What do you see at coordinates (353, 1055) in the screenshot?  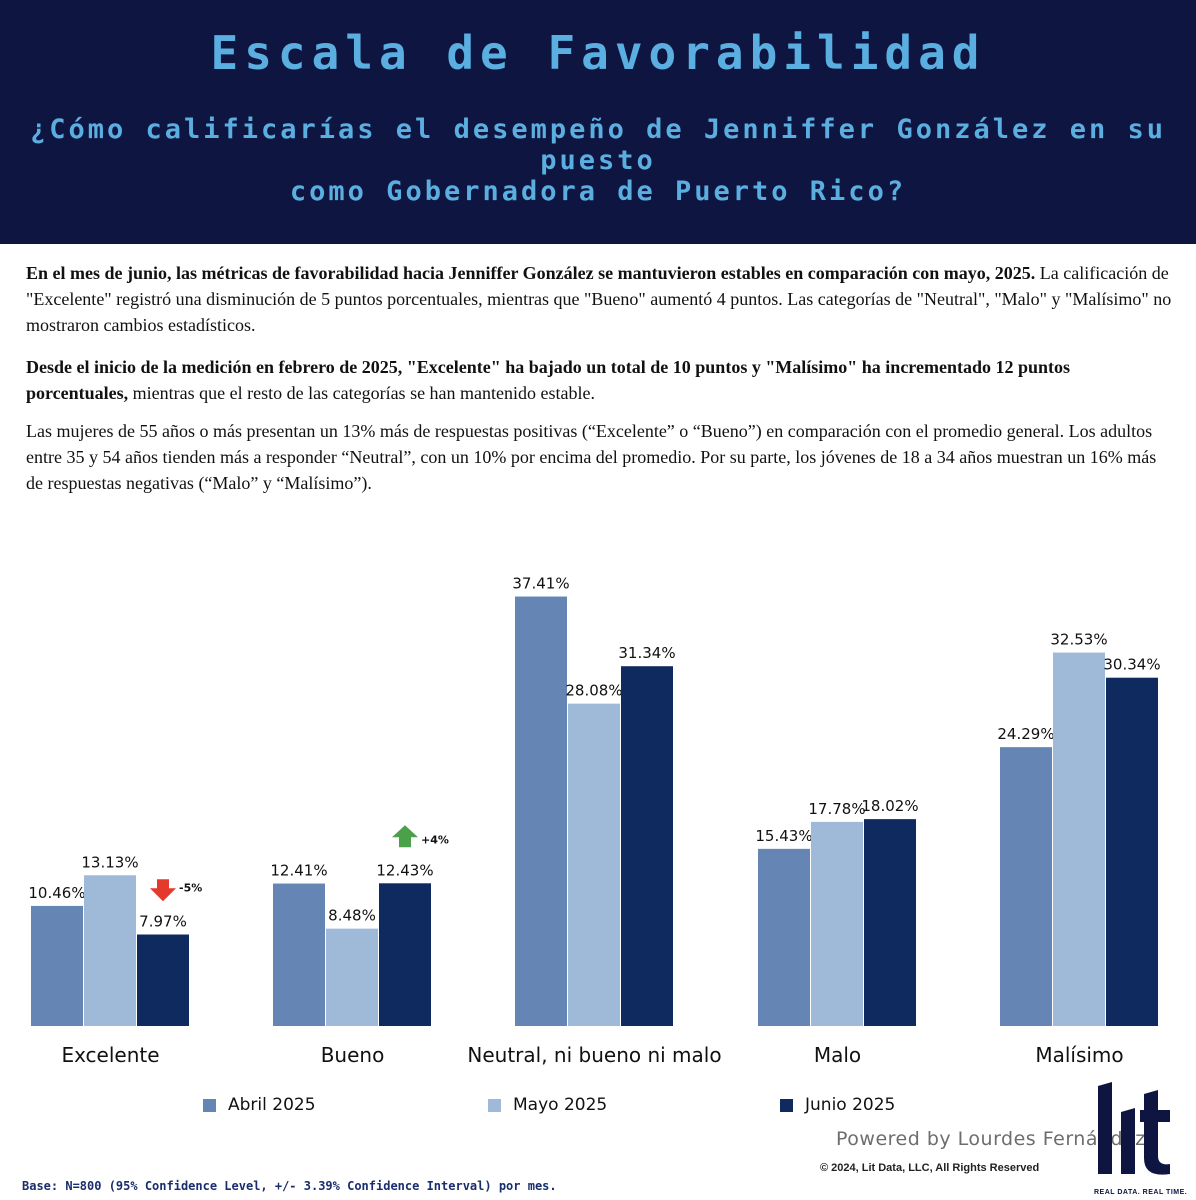 I see `category-label-1: Bueno` at bounding box center [353, 1055].